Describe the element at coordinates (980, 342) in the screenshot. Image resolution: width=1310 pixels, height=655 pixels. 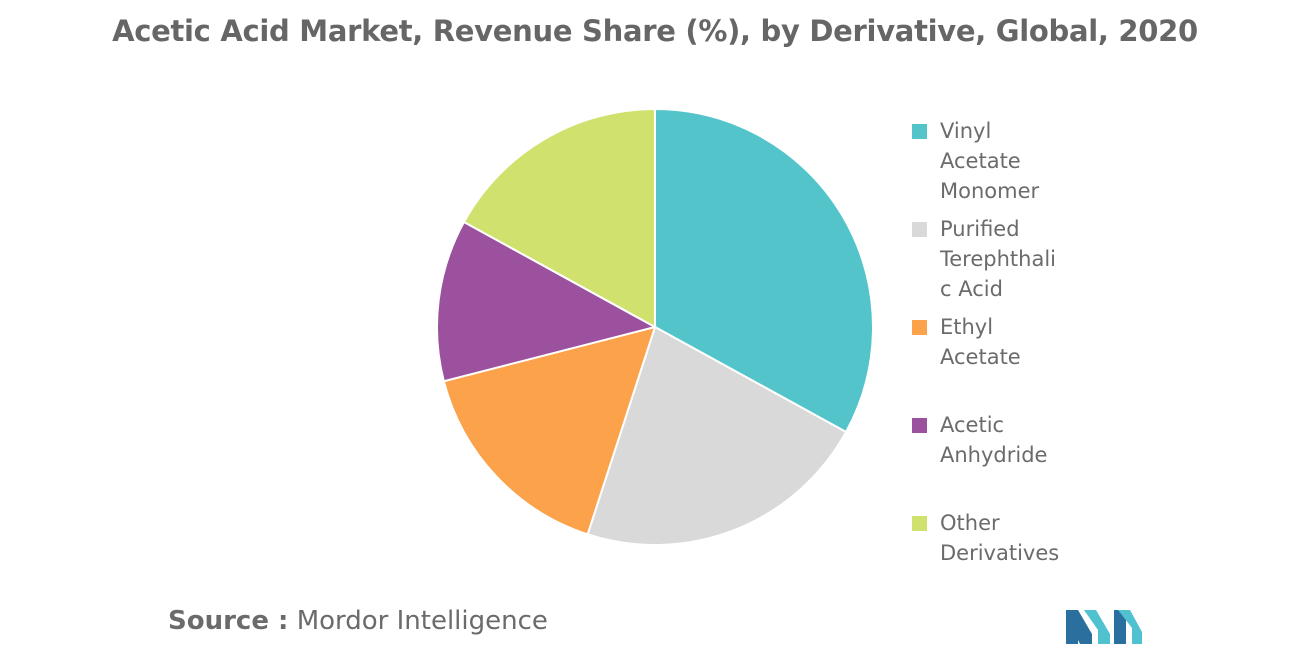
I see `legend-label: Ethyl Acetate` at that location.